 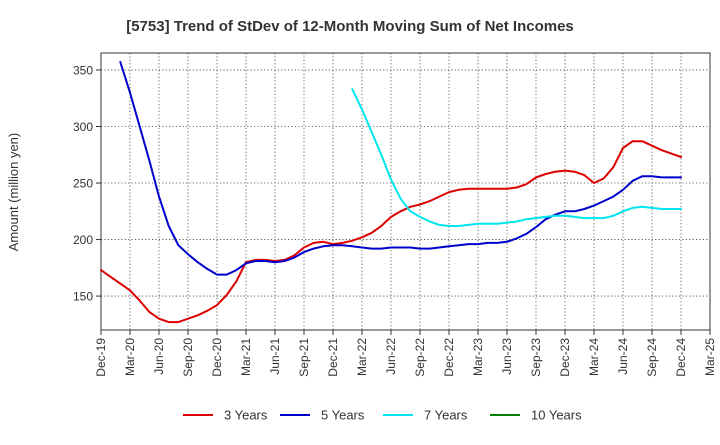 What do you see at coordinates (362, 357) in the screenshot?
I see `x-tick-label: Mar-22` at bounding box center [362, 357].